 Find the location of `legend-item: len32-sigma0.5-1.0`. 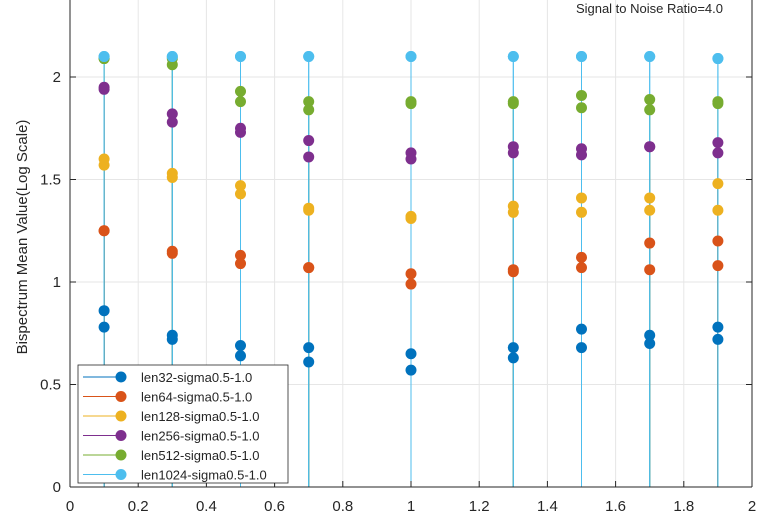

legend-item: len32-sigma0.5-1.0 is located at coordinates (167, 377).